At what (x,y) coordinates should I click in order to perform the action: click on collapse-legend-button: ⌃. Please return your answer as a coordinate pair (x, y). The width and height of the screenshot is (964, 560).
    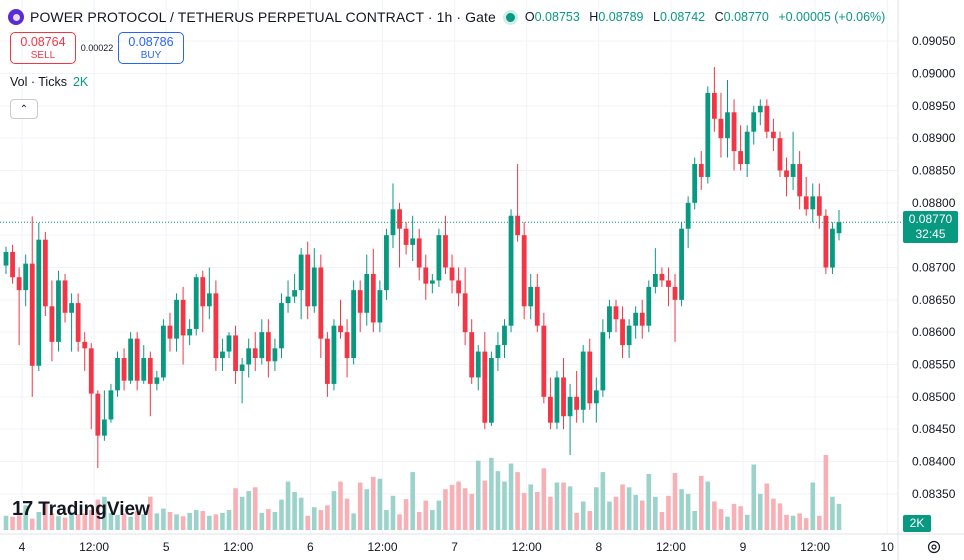
    Looking at the image, I should click on (24, 109).